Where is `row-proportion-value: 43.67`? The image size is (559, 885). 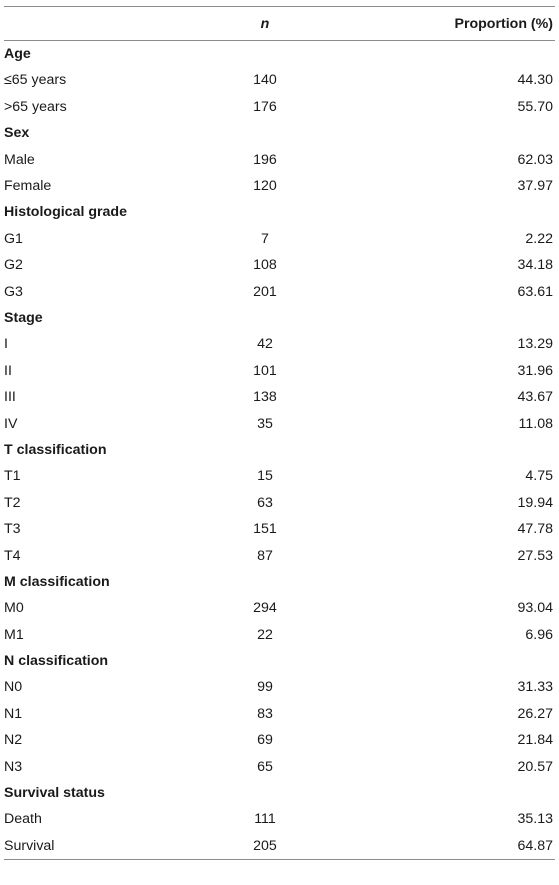 row-proportion-value: 43.67 is located at coordinates (535, 397).